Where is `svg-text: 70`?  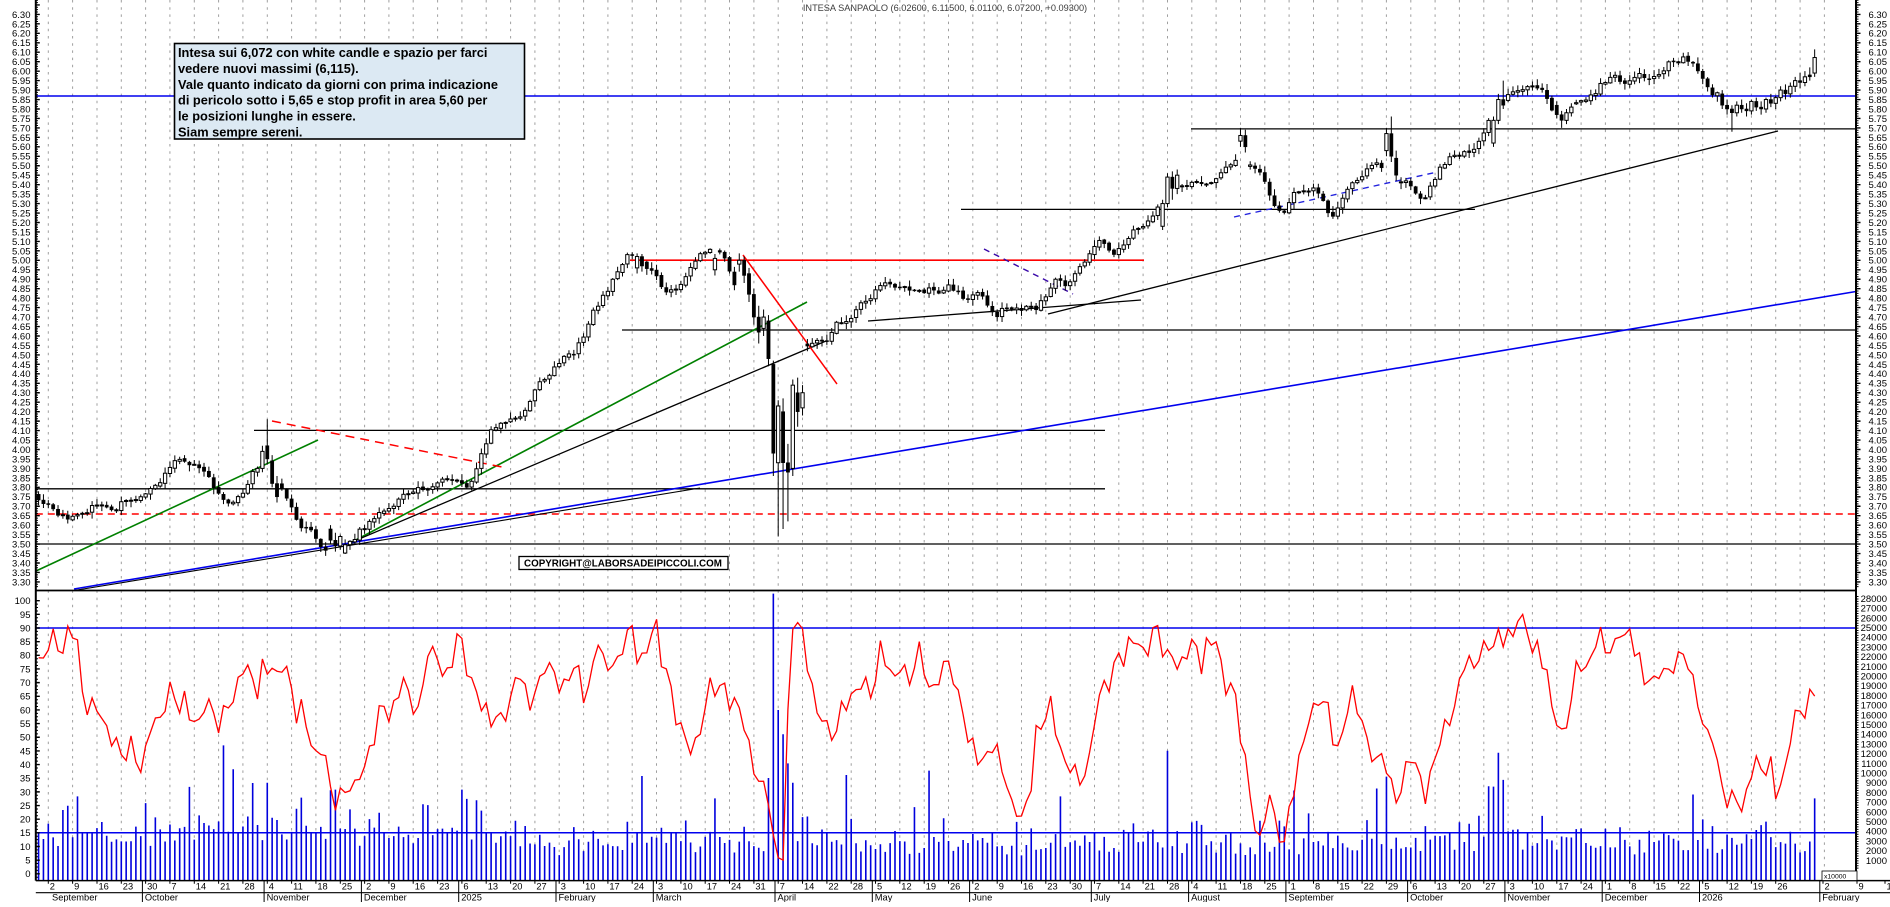
svg-text: 70 is located at coordinates (25, 683).